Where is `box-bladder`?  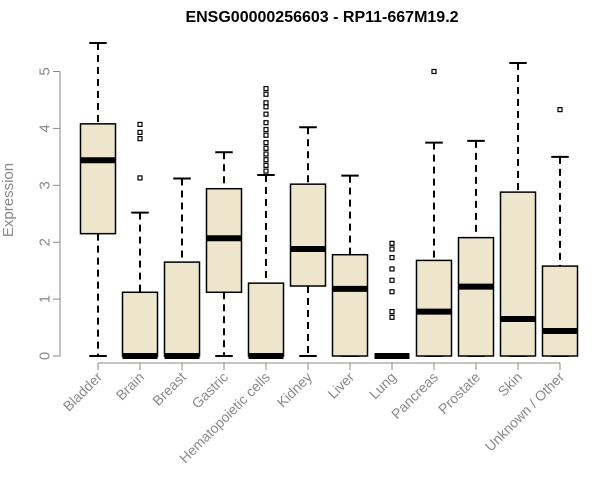 box-bladder is located at coordinates (98, 199).